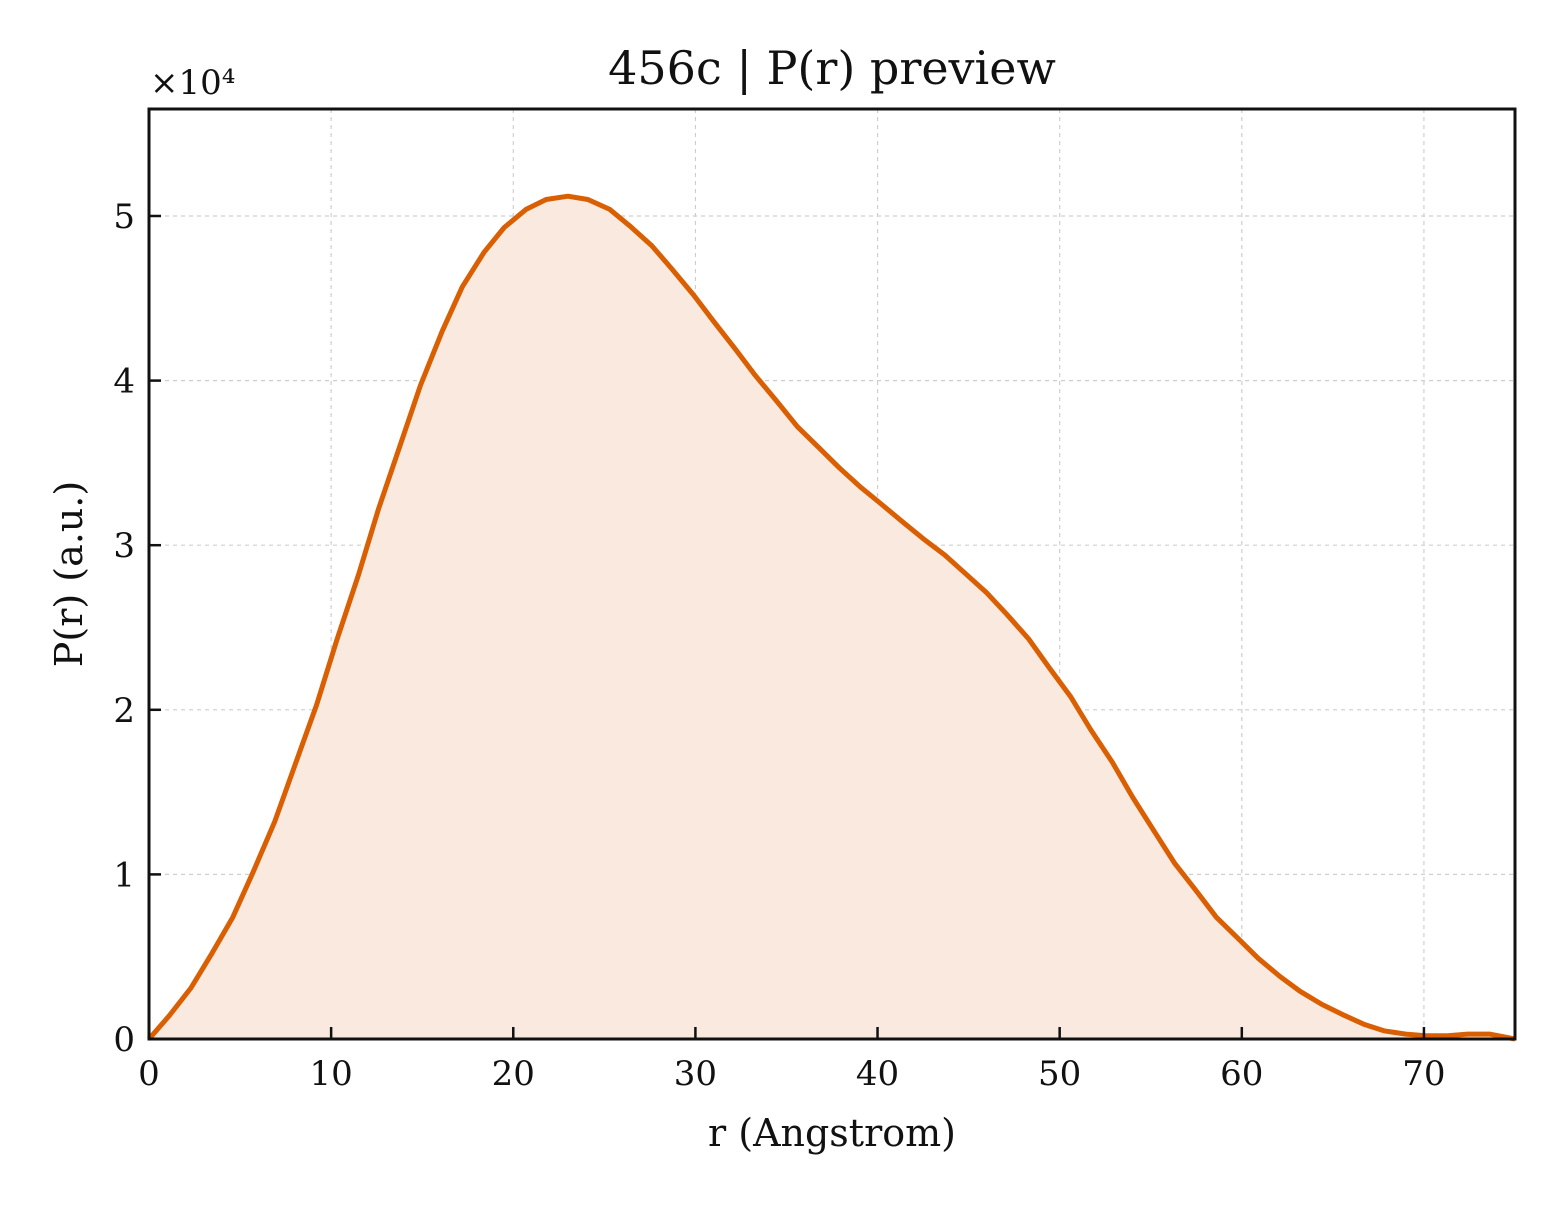 The height and width of the screenshot is (1205, 1560). What do you see at coordinates (832, 68) in the screenshot?
I see `chart-title: 456c | P(r) preview` at bounding box center [832, 68].